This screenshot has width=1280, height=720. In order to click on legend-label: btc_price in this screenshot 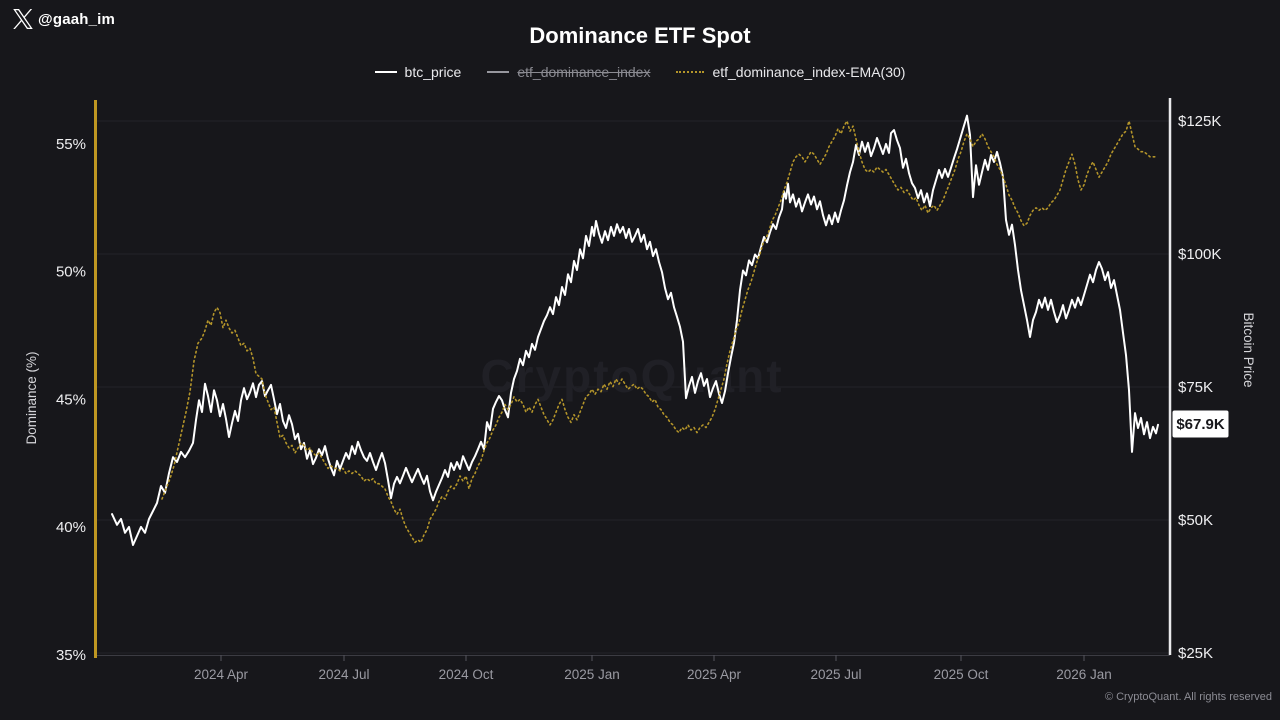, I will do `click(433, 72)`.